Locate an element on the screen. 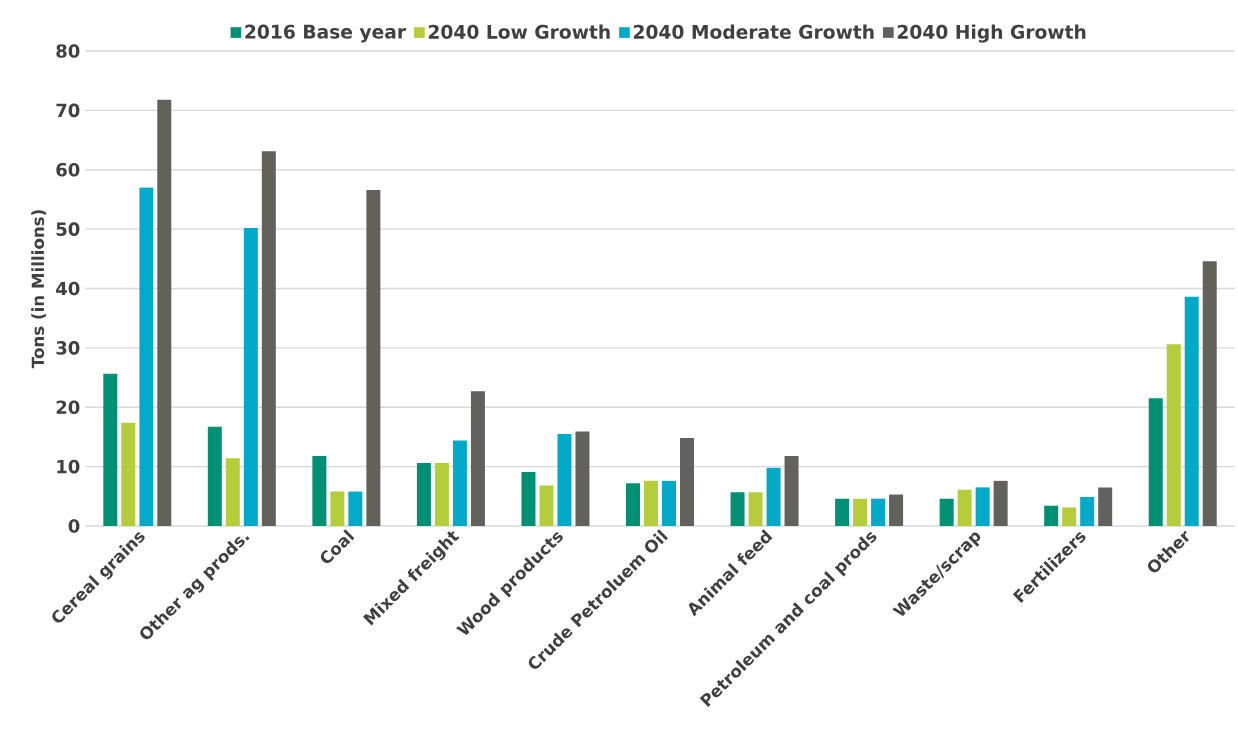 The image size is (1238, 738). y-tick-label: 10 is located at coordinates (68, 466).